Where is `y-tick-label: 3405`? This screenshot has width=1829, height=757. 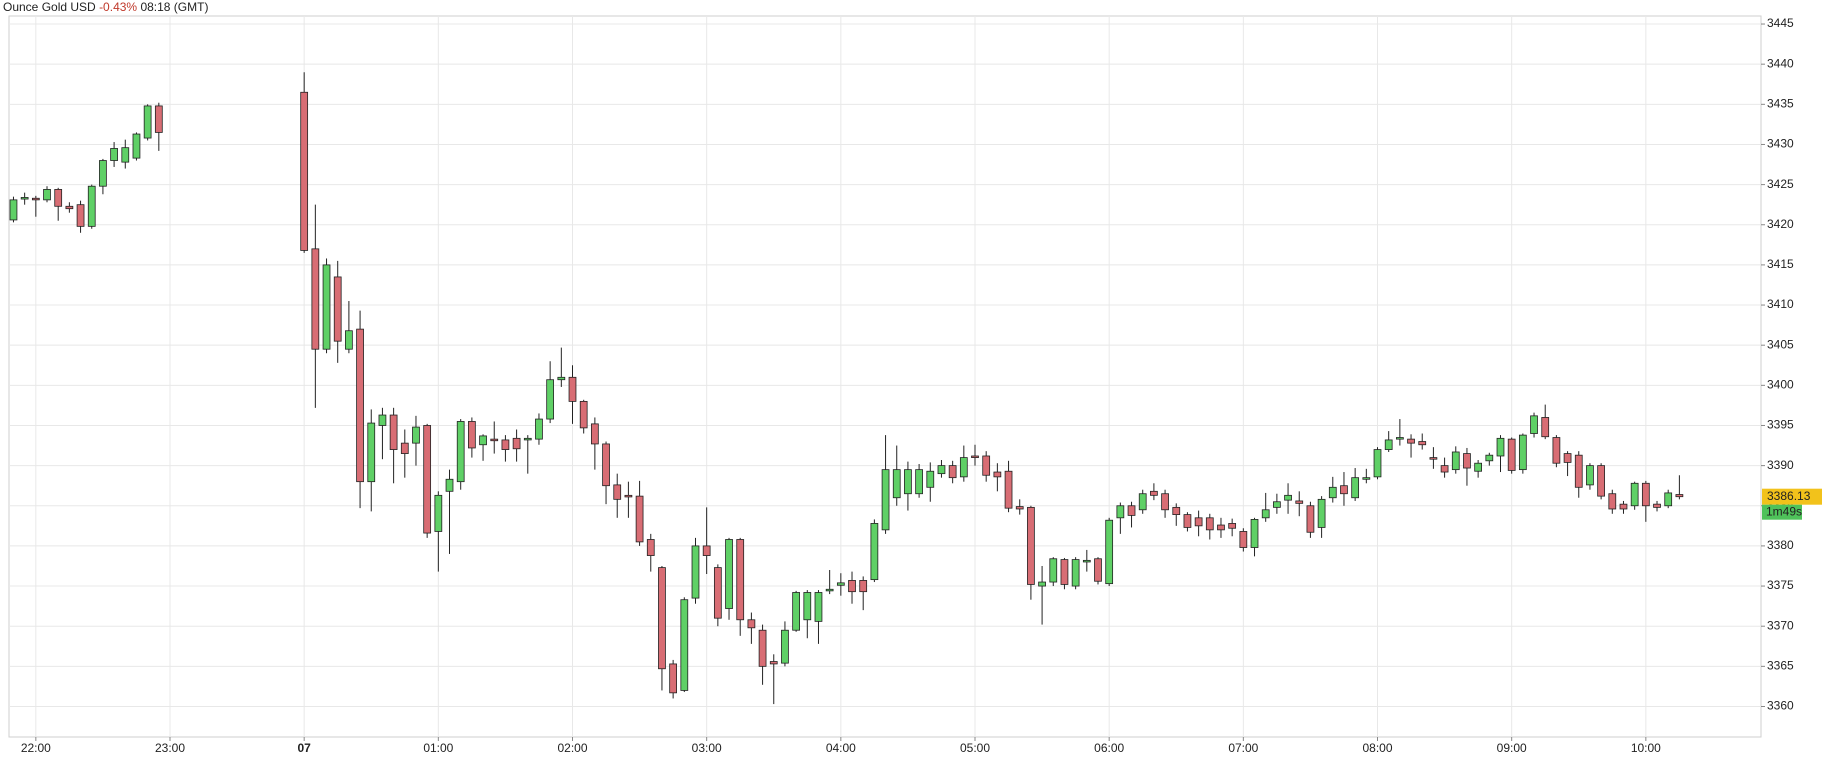
y-tick-label: 3405 is located at coordinates (1780, 344).